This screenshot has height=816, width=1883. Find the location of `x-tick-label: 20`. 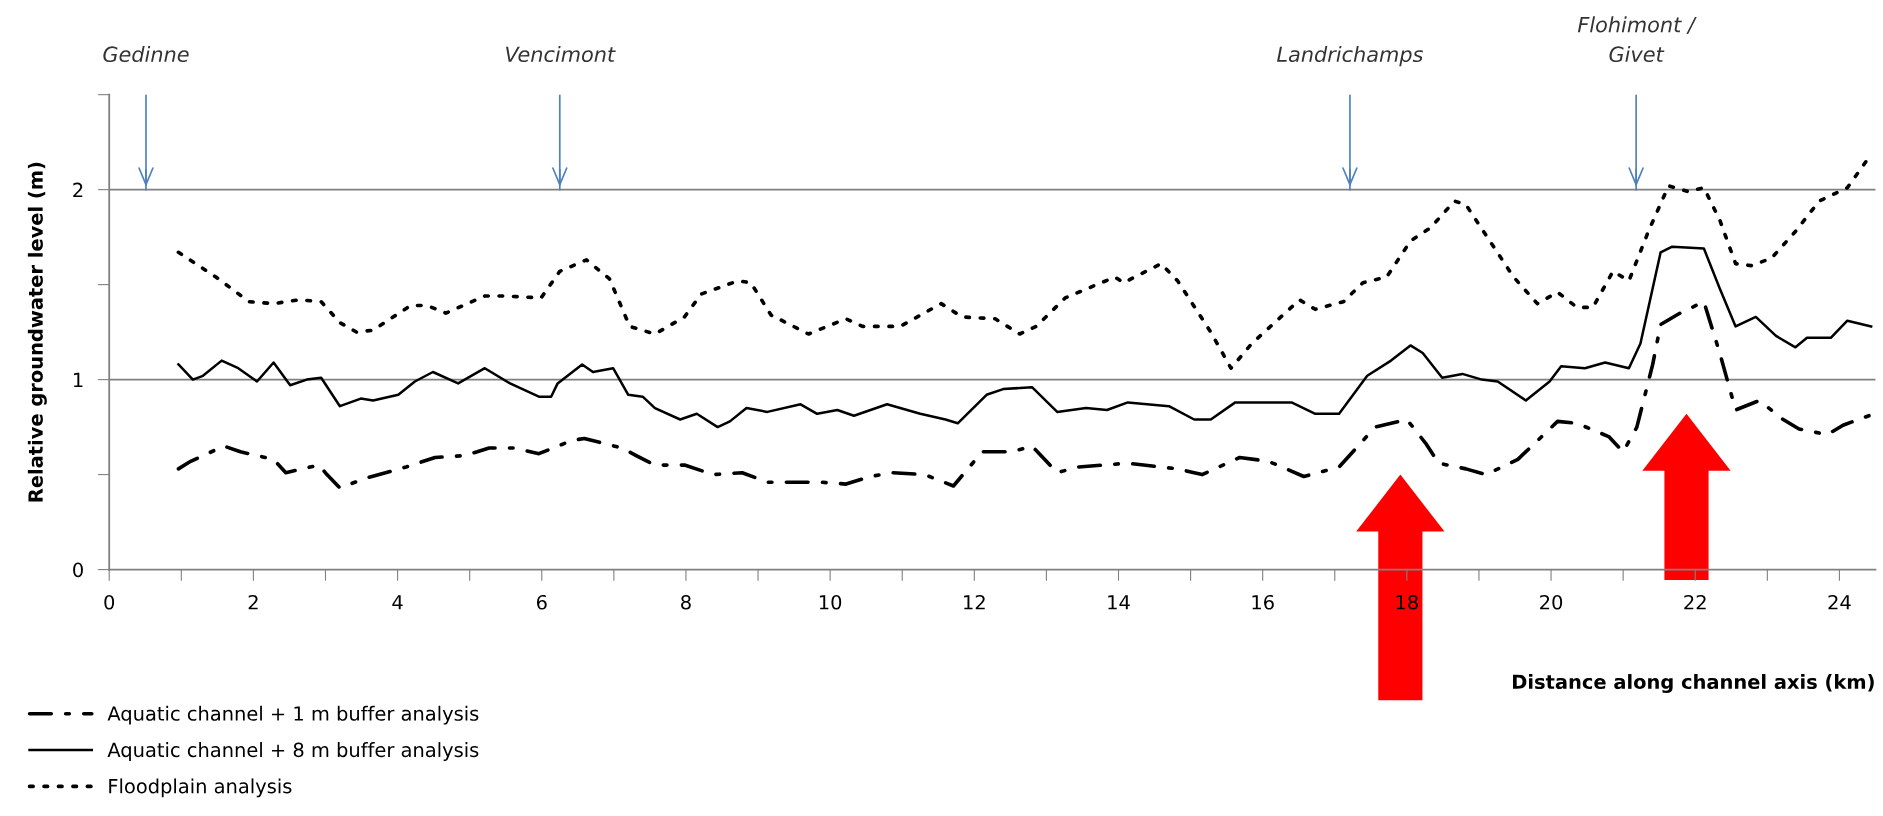

x-tick-label: 20 is located at coordinates (1551, 602).